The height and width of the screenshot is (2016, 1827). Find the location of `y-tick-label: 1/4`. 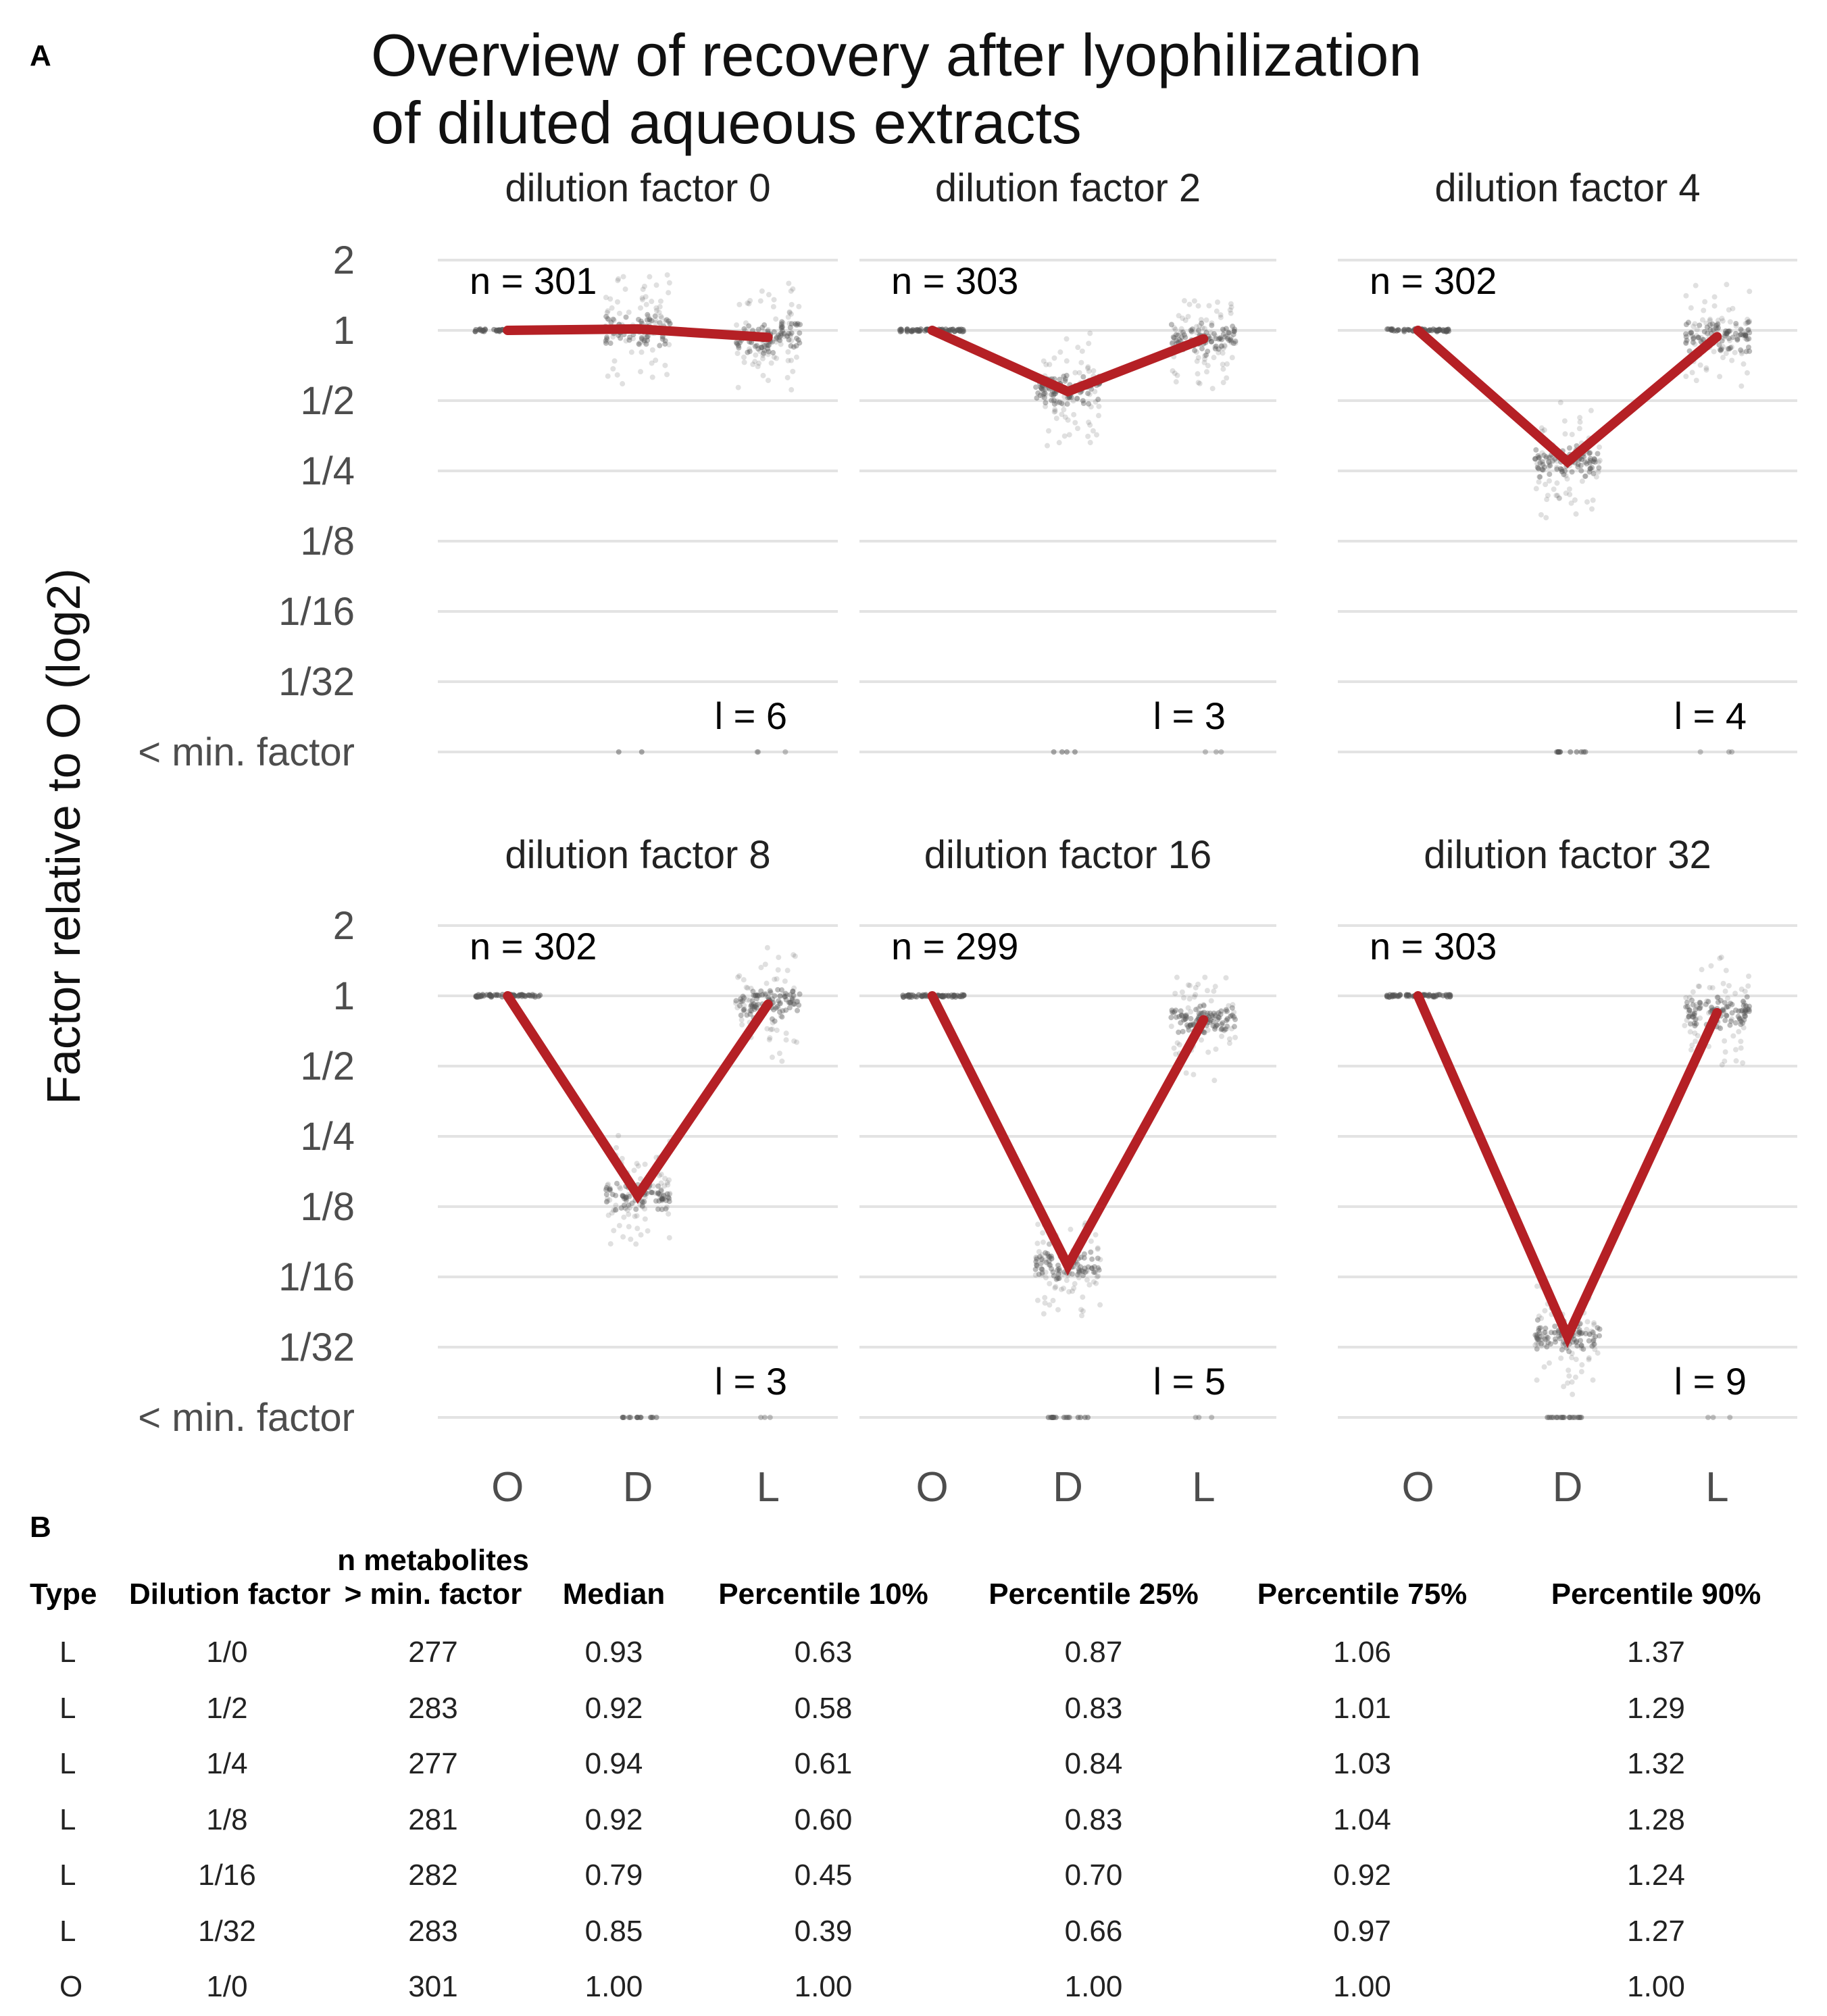

y-tick-label: 1/4 is located at coordinates (327, 1137).